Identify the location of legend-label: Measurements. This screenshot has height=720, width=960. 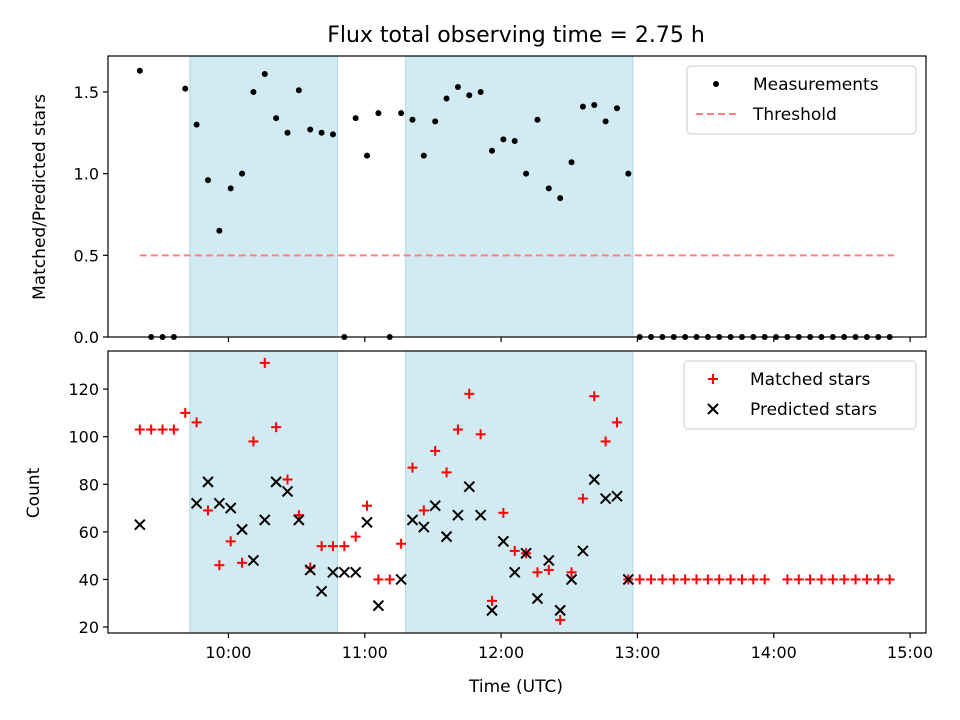
(816, 85).